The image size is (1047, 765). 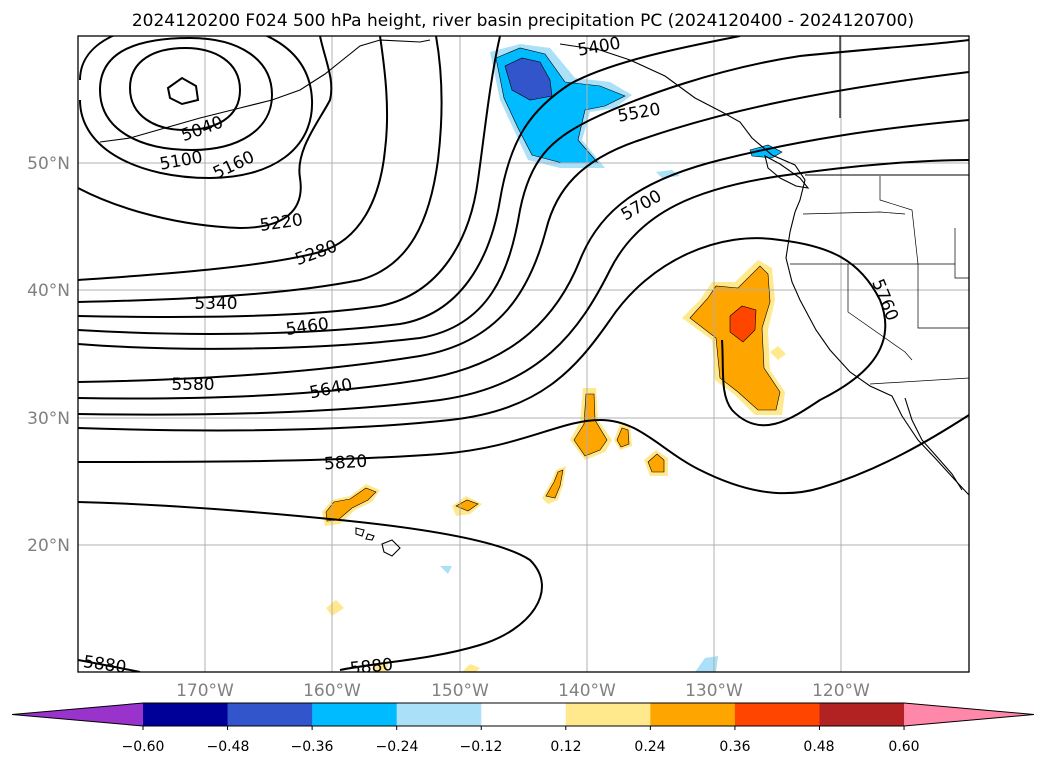 What do you see at coordinates (854, 213) in the screenshot?
I see `border-wa-or` at bounding box center [854, 213].